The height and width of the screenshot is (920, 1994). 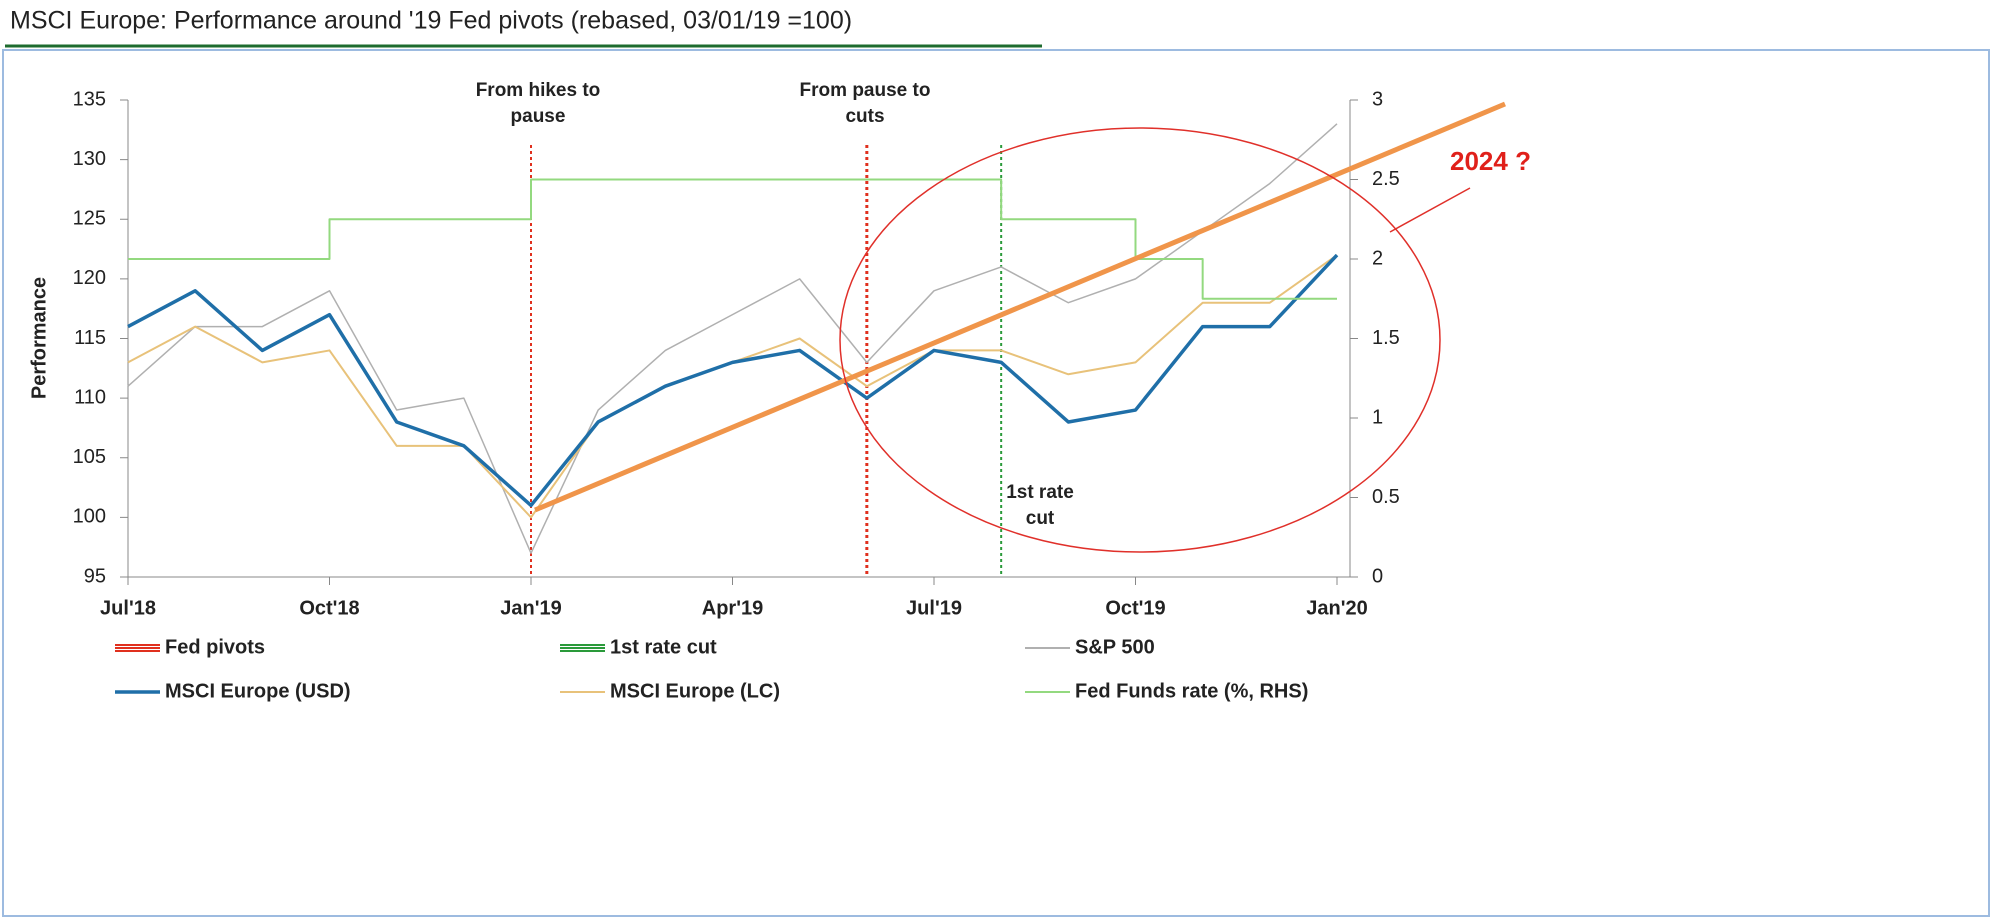 What do you see at coordinates (89, 517) in the screenshot?
I see `y-tick-label: 100` at bounding box center [89, 517].